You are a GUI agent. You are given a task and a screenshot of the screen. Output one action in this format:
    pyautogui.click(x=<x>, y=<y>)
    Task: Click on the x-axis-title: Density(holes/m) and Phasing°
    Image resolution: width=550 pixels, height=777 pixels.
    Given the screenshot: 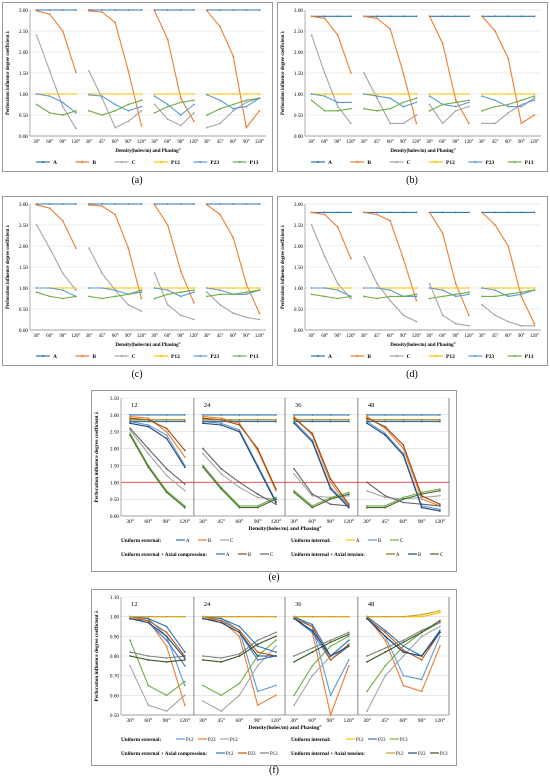 What is the action you would take?
    pyautogui.click(x=147, y=345)
    